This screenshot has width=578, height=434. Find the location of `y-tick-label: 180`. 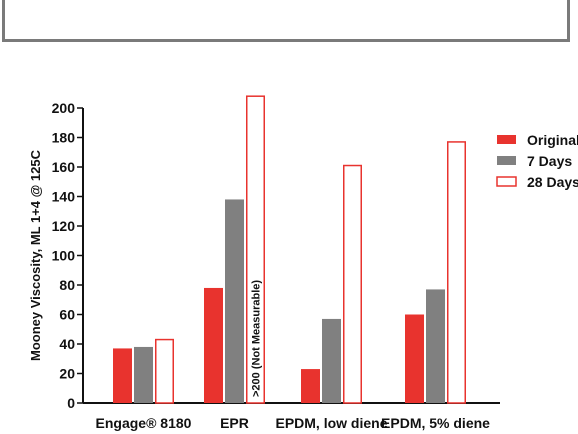

y-tick-label: 180 is located at coordinates (64, 138).